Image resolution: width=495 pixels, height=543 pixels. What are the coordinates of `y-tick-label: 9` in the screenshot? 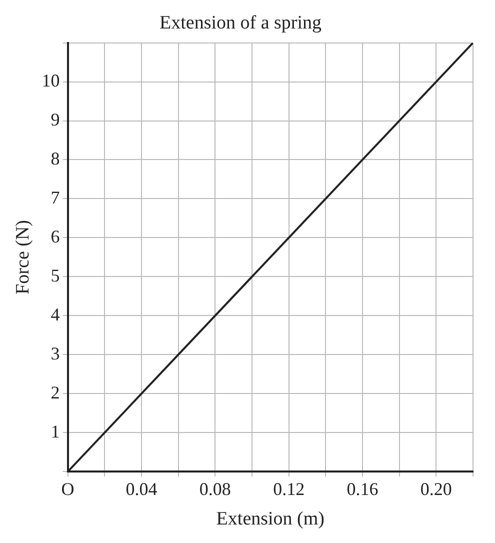 It's located at (55, 120).